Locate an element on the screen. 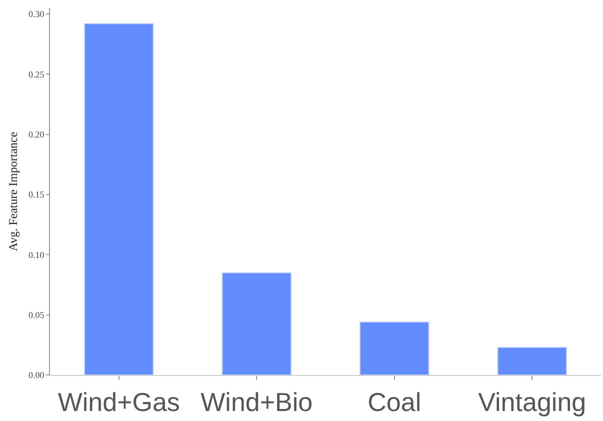 This screenshot has height=421, width=603. y-tick-label: 0.25 is located at coordinates (36, 74).